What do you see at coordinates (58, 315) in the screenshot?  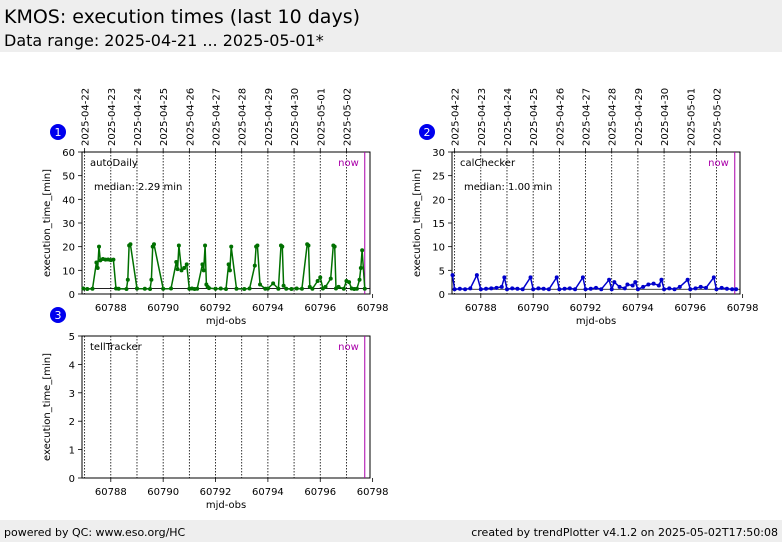 I see `panel3-badge-circle` at bounding box center [58, 315].